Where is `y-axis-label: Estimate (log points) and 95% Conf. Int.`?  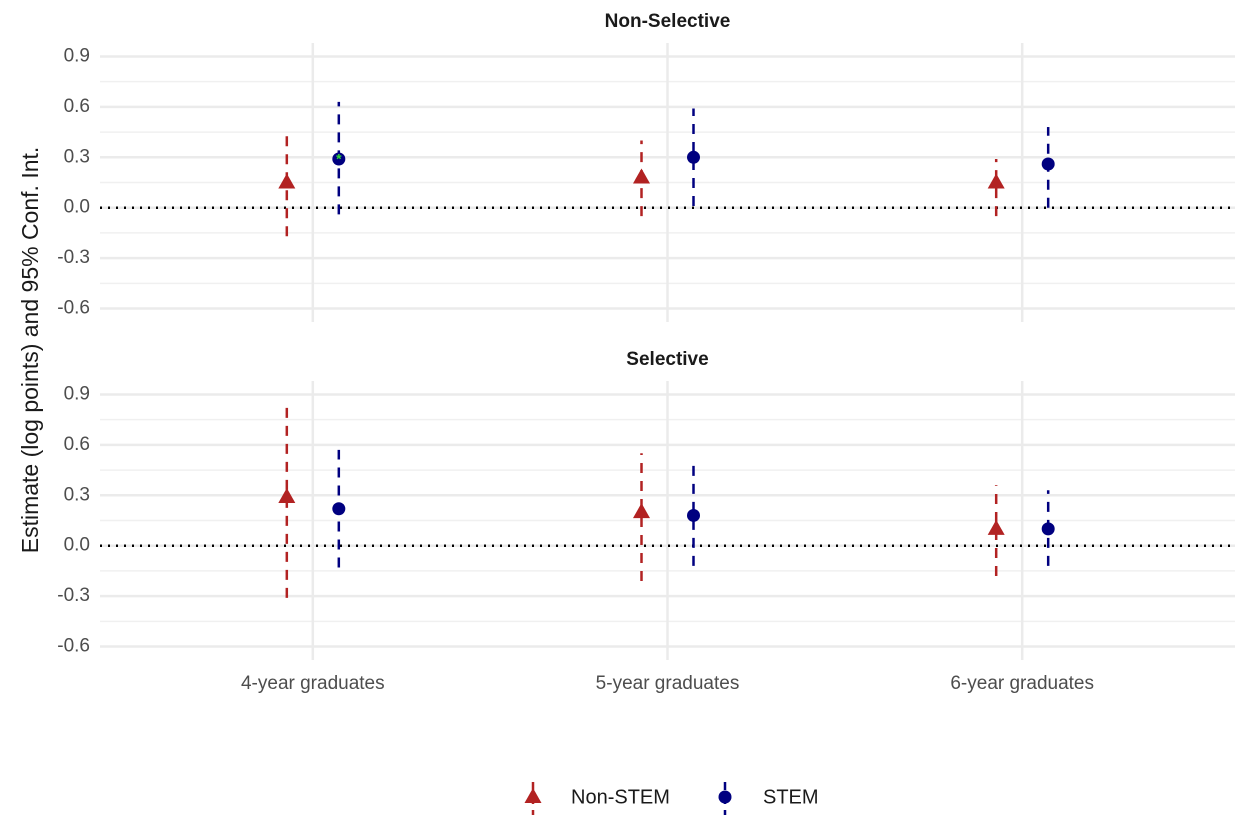
y-axis-label: Estimate (log points) and 95% Conf. Int. is located at coordinates (30, 350).